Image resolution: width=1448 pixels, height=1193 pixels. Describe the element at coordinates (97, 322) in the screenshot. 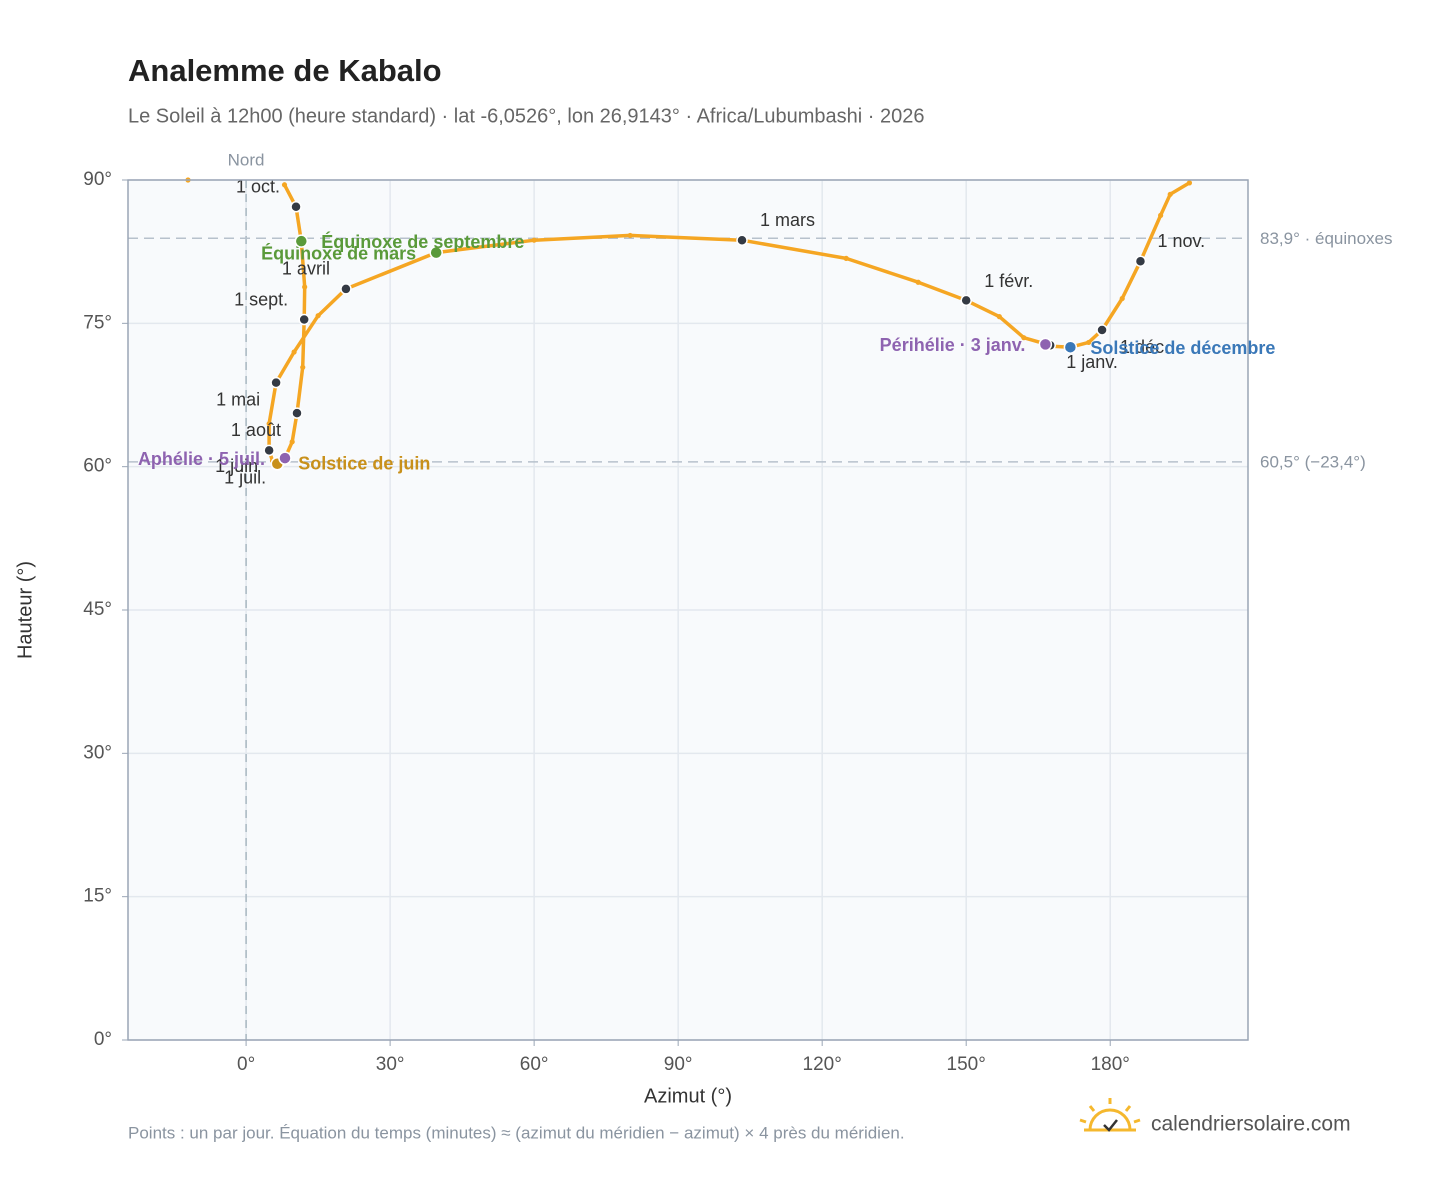

I see `y-tick-label: 75°` at that location.